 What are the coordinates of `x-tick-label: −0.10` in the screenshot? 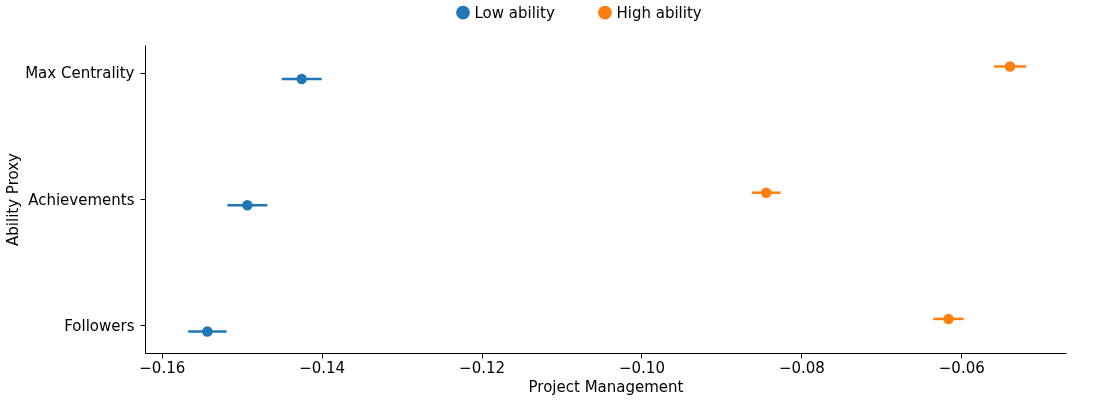 It's located at (641, 367).